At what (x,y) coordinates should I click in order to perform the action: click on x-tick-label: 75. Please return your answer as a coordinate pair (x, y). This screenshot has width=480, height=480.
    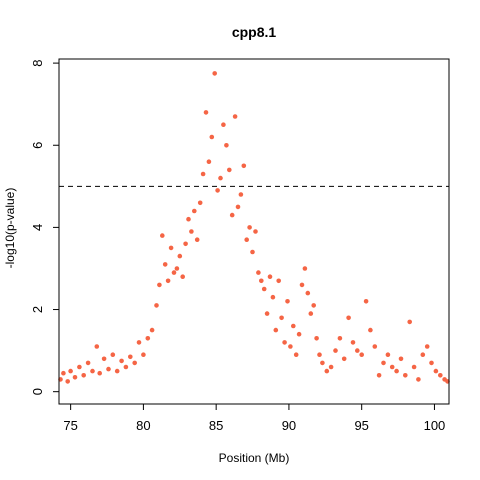
    Looking at the image, I should click on (70, 425).